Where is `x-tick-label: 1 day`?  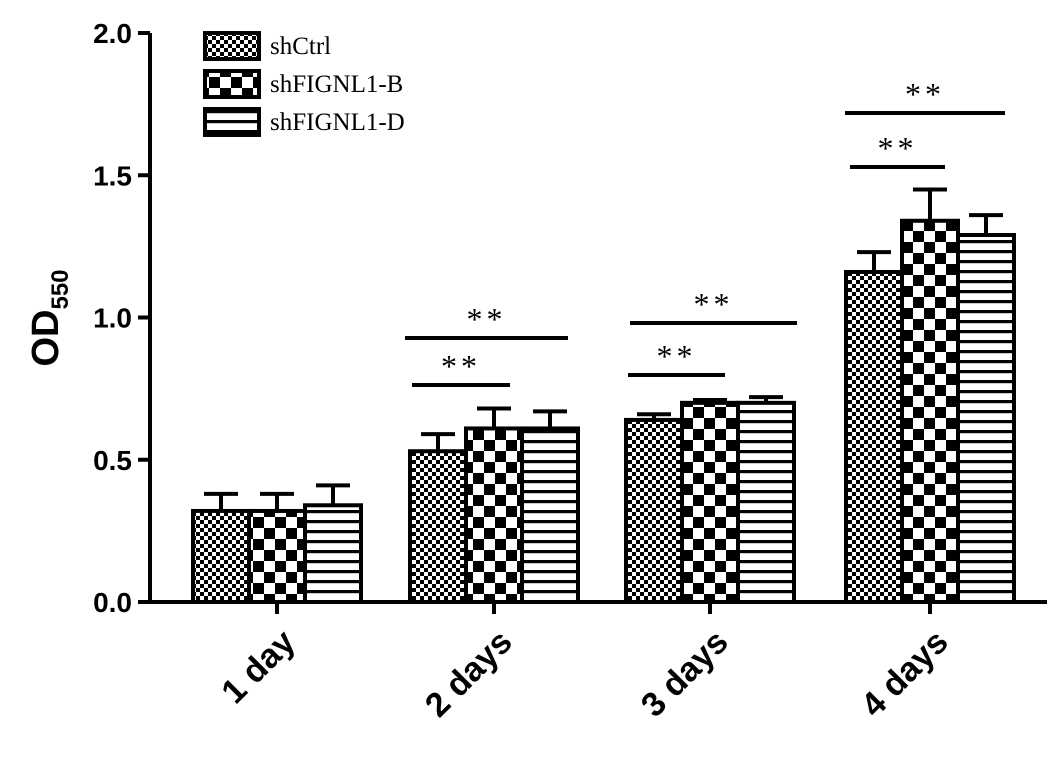
x-tick-label: 1 day is located at coordinates (258, 667).